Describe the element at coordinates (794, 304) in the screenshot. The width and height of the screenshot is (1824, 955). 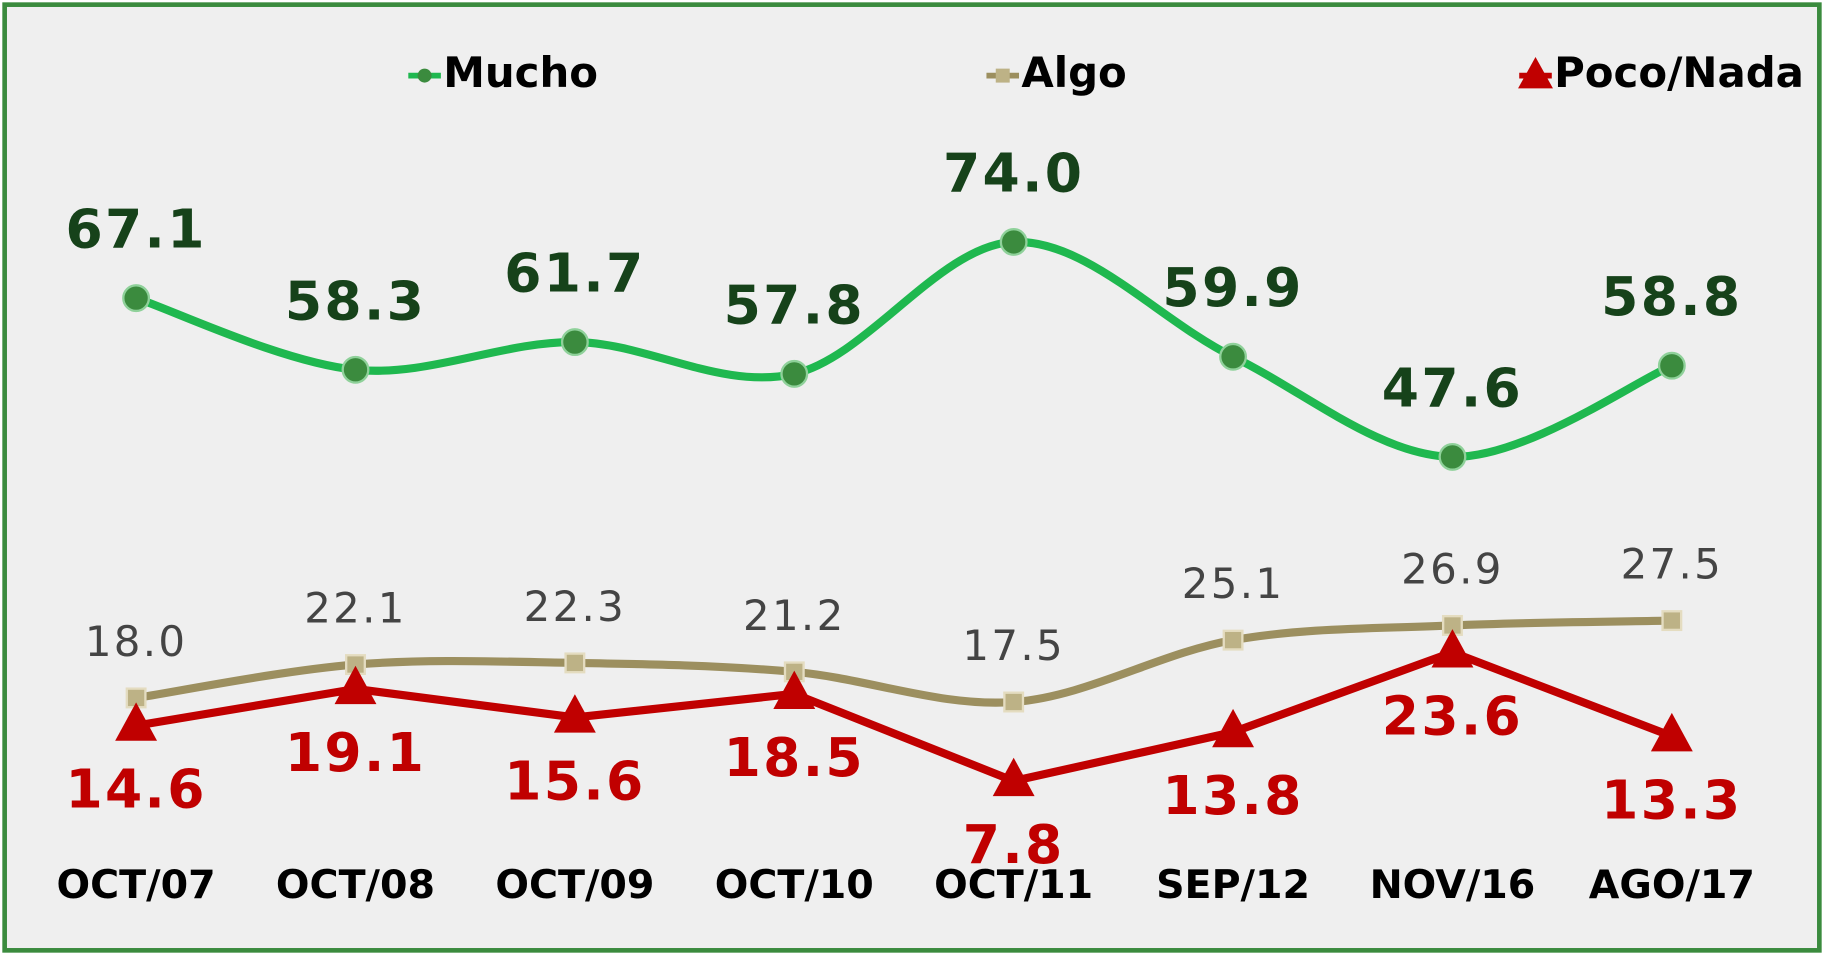
I see `data-label: 57.8` at that location.